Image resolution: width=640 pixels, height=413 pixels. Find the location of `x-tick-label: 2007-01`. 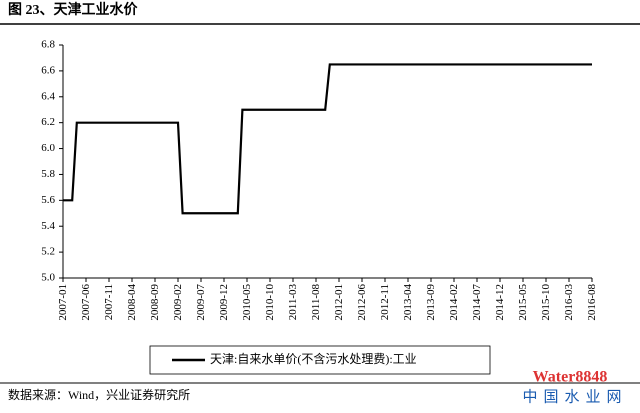

x-tick-label: 2007-01 is located at coordinates (63, 302).